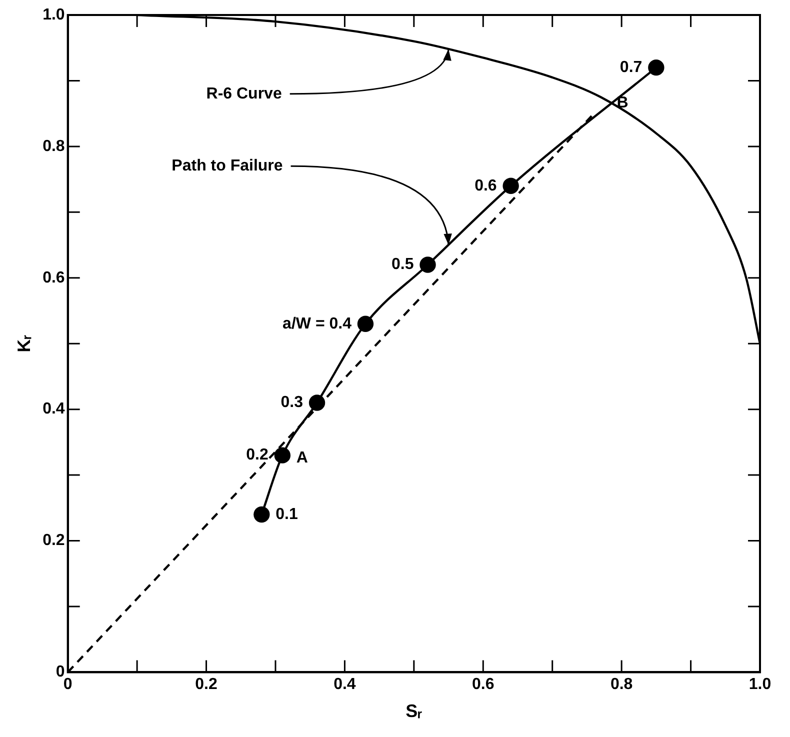 The width and height of the screenshot is (790, 737). Describe the element at coordinates (485, 185) in the screenshot. I see `annotation: 0.6` at that location.